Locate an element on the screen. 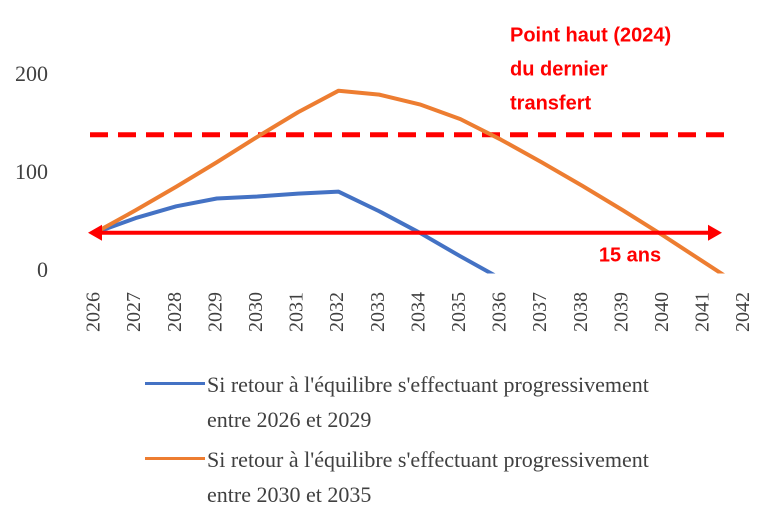 Image resolution: width=757 pixels, height=512 pixels. y-tick-label: 200 is located at coordinates (31, 73).